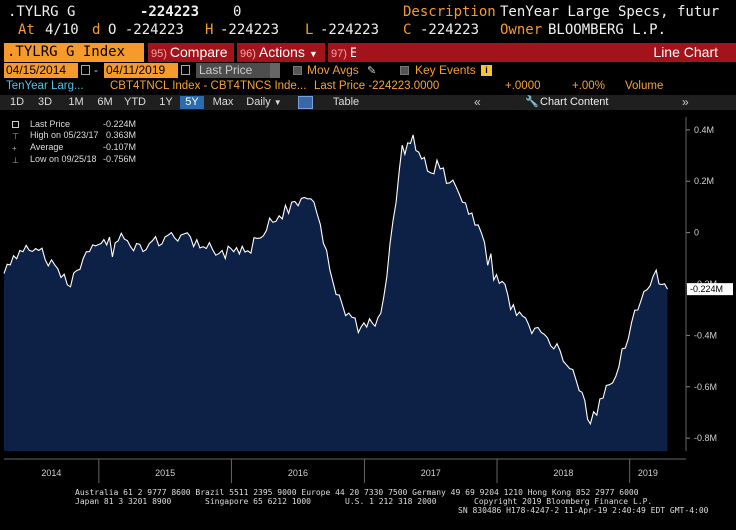  What do you see at coordinates (250, 30) in the screenshot?
I see `h-value: -224223` at bounding box center [250, 30].